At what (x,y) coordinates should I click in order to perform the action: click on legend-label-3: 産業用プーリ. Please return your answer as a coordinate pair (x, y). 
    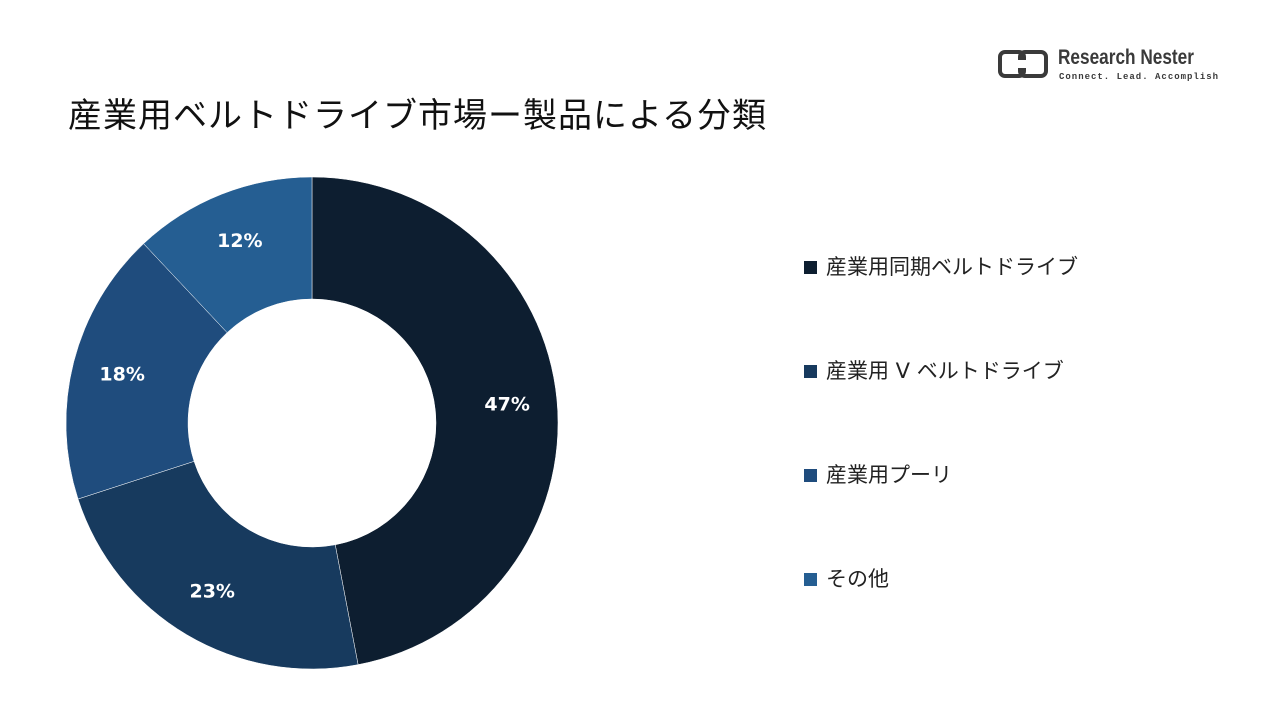
    Looking at the image, I should click on (889, 475).